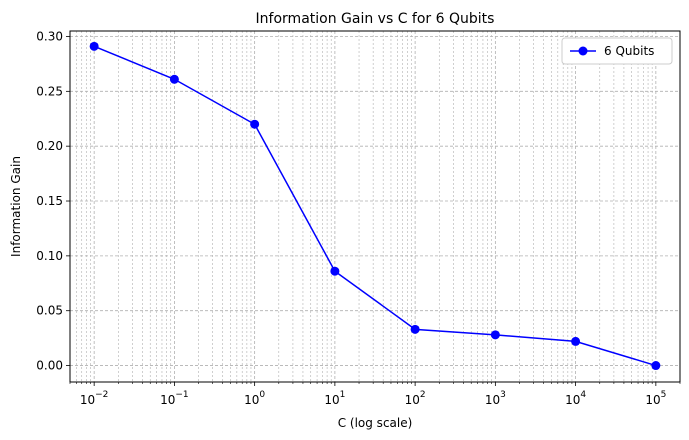 This screenshot has width=689, height=440. Describe the element at coordinates (629, 51) in the screenshot. I see `legend-label: 6 Qubits` at that location.